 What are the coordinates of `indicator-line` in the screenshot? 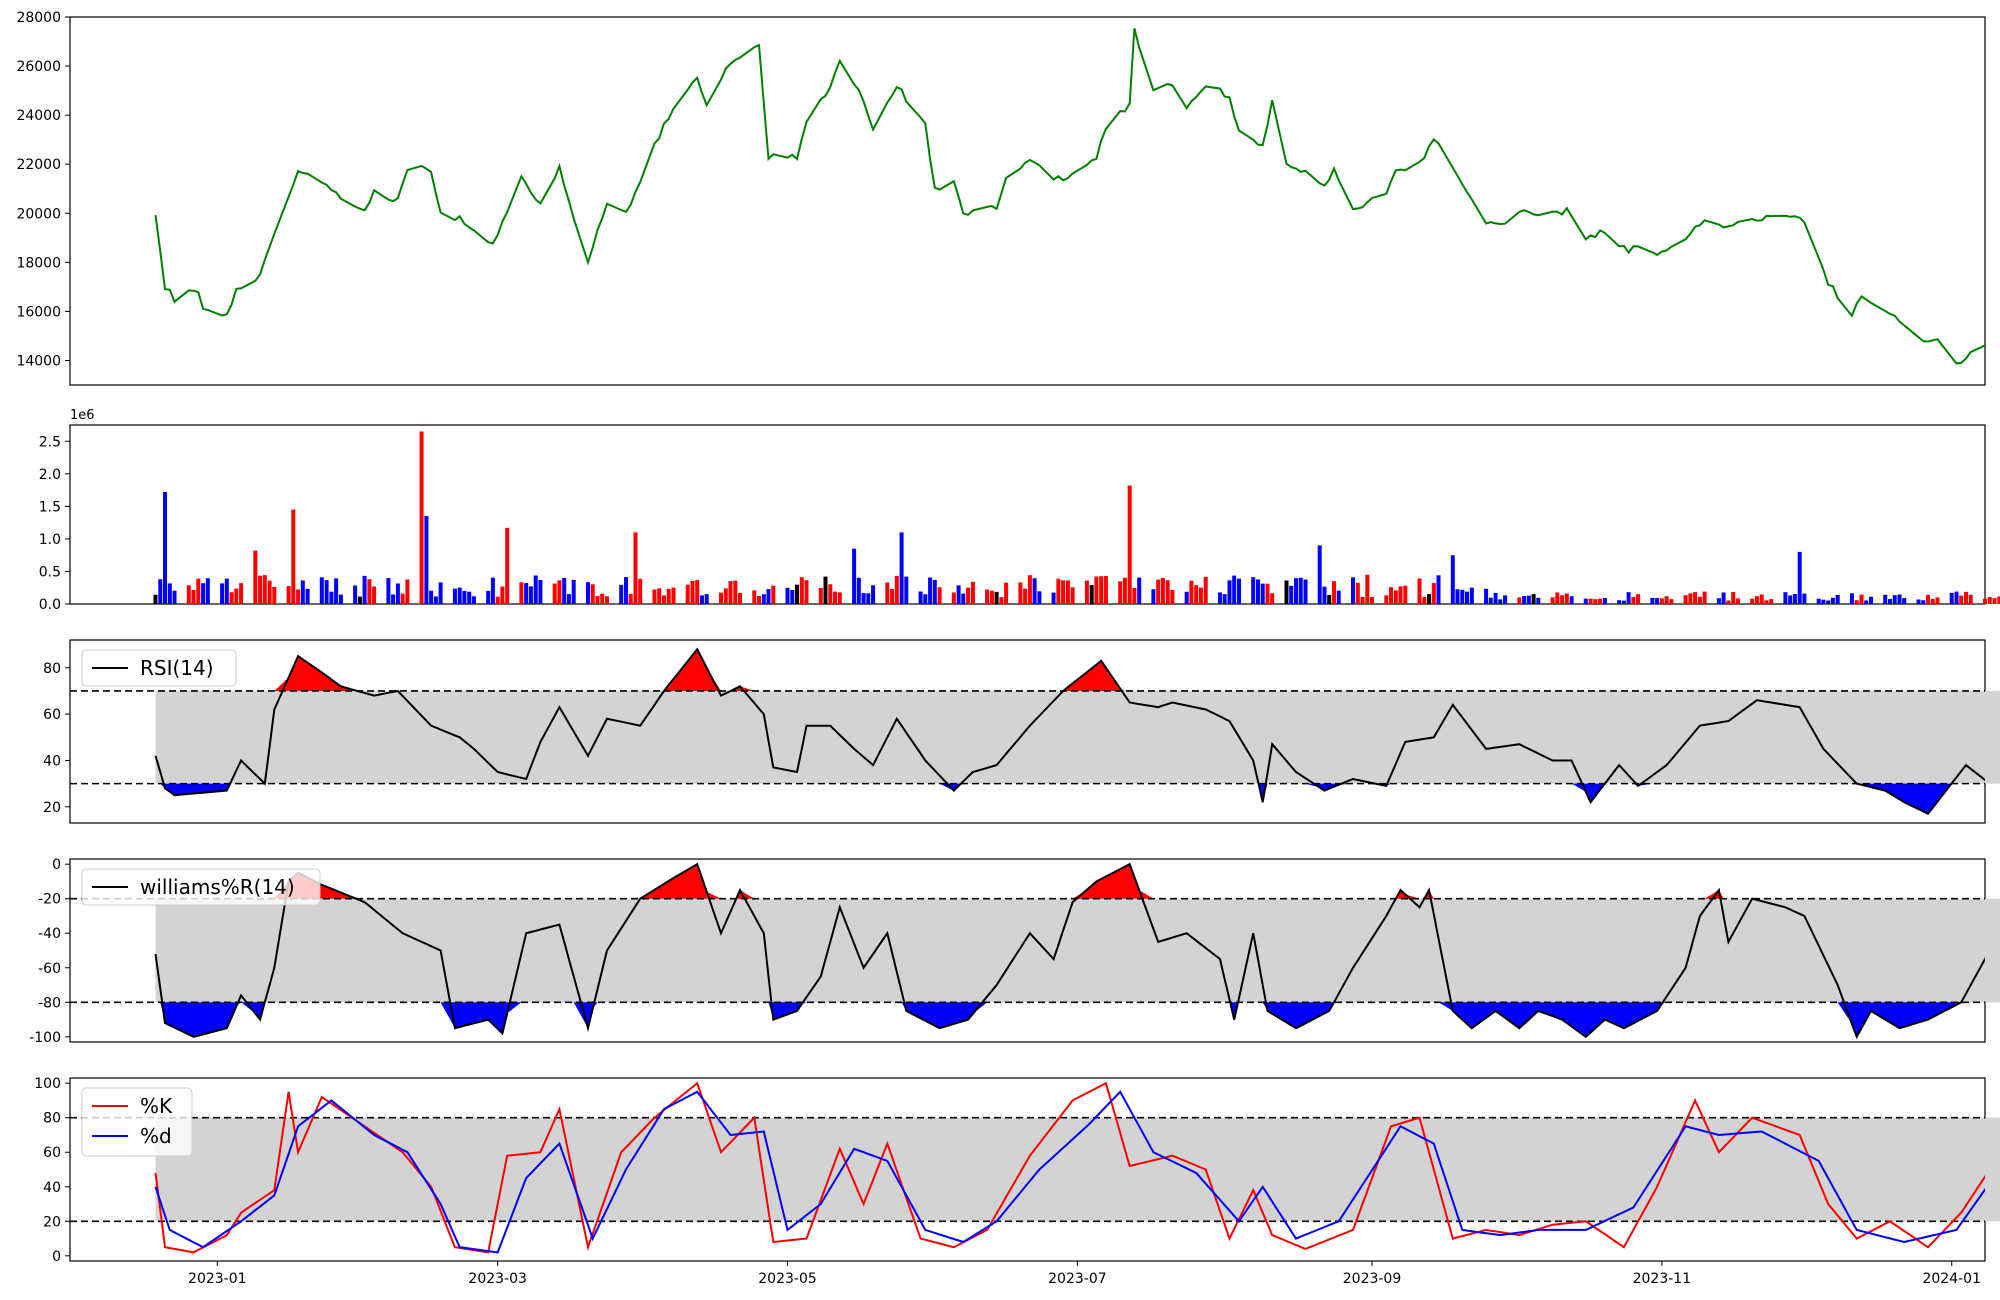 It's located at (1069, 731).